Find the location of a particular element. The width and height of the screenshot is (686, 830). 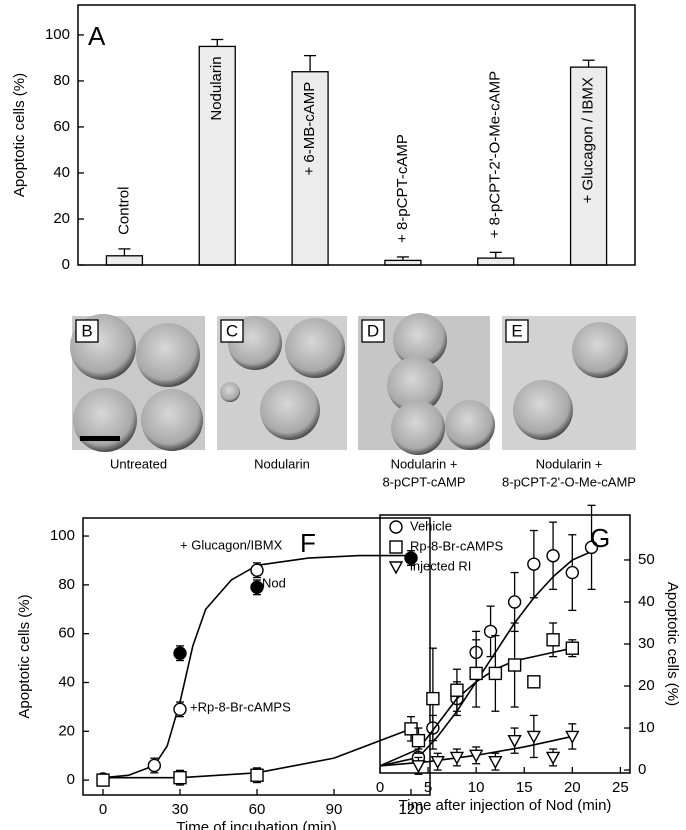

image-letter: B is located at coordinates (86, 330).